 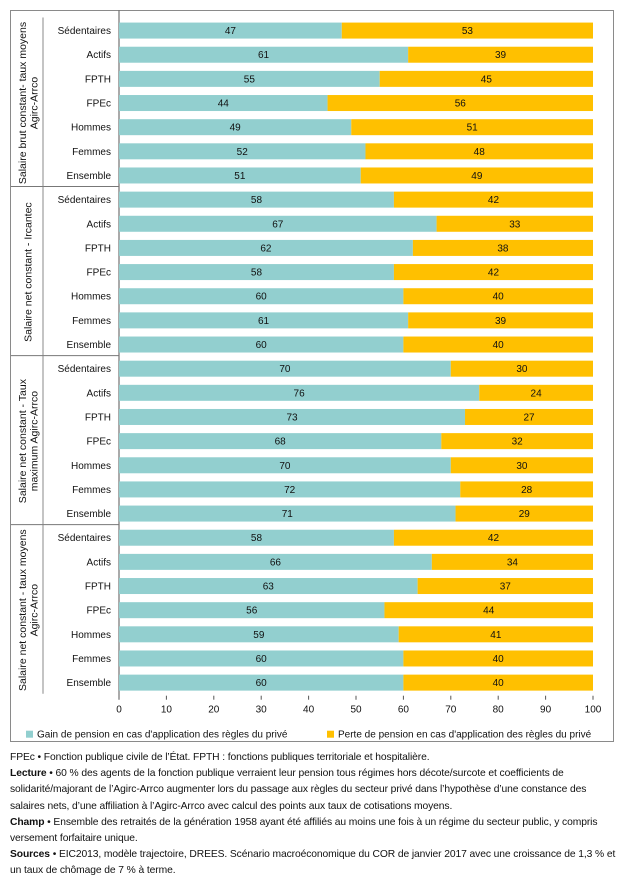 I want to click on group-label: Salaire net constant - Ircantec, so click(x=29, y=272).